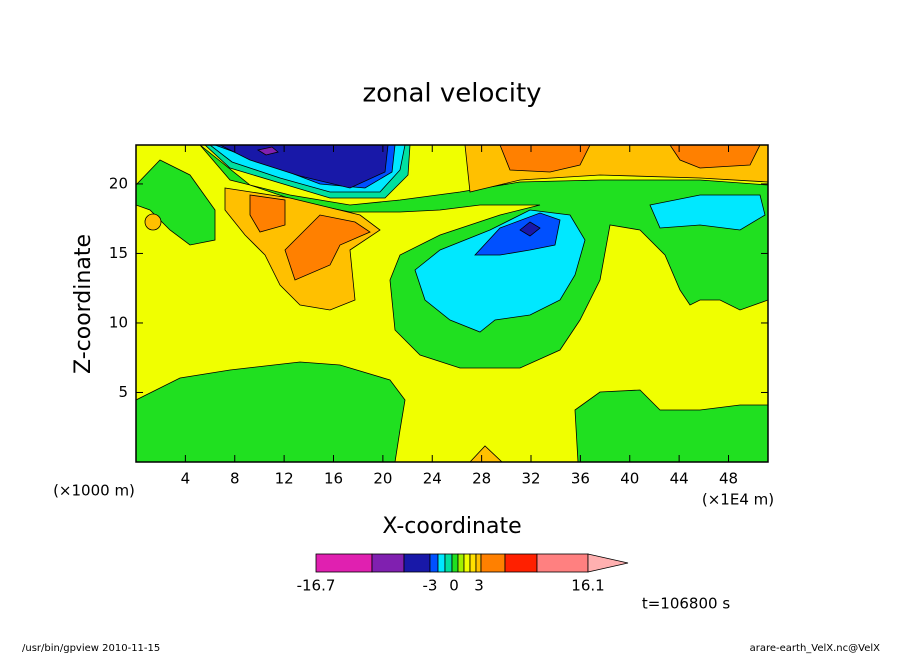 The height and width of the screenshot is (654, 904). I want to click on time-annotation: t=106800 s, so click(686, 604).